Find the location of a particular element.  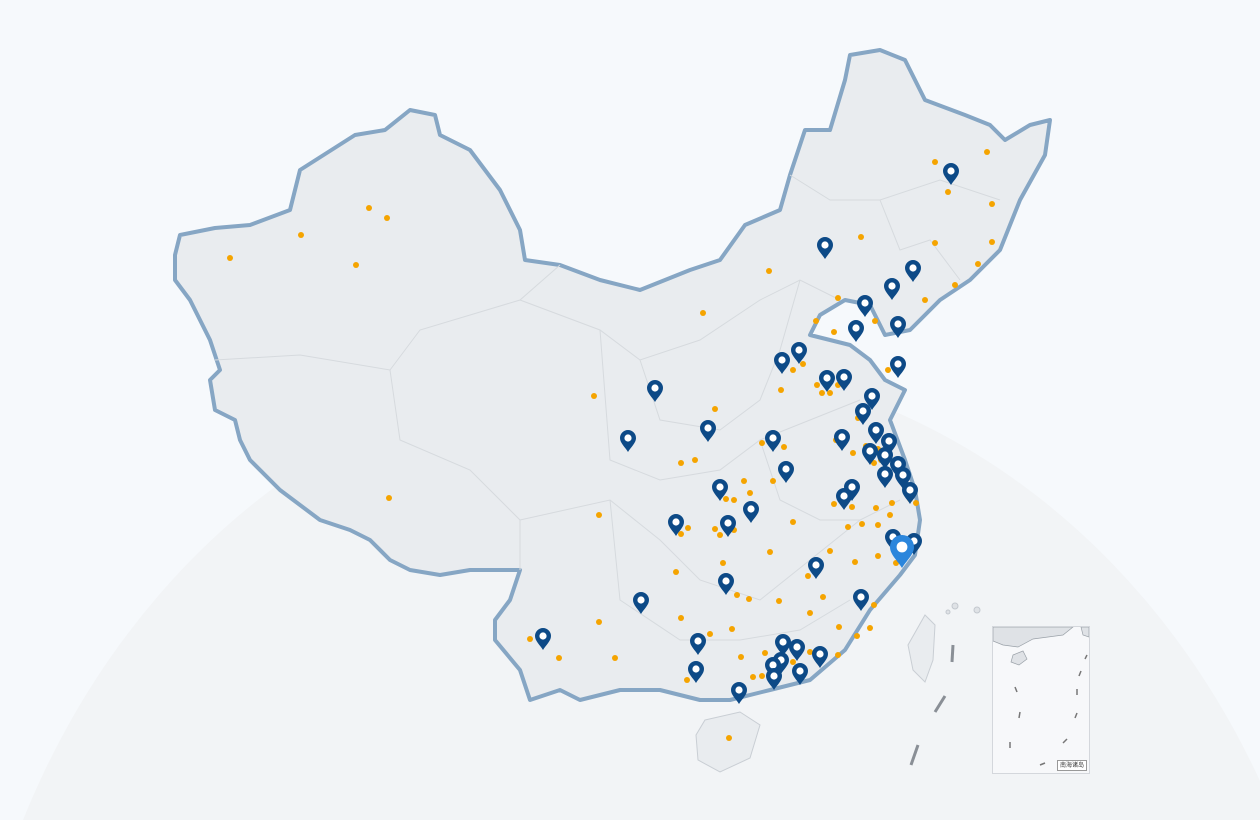

small-islands is located at coordinates (963, 608).